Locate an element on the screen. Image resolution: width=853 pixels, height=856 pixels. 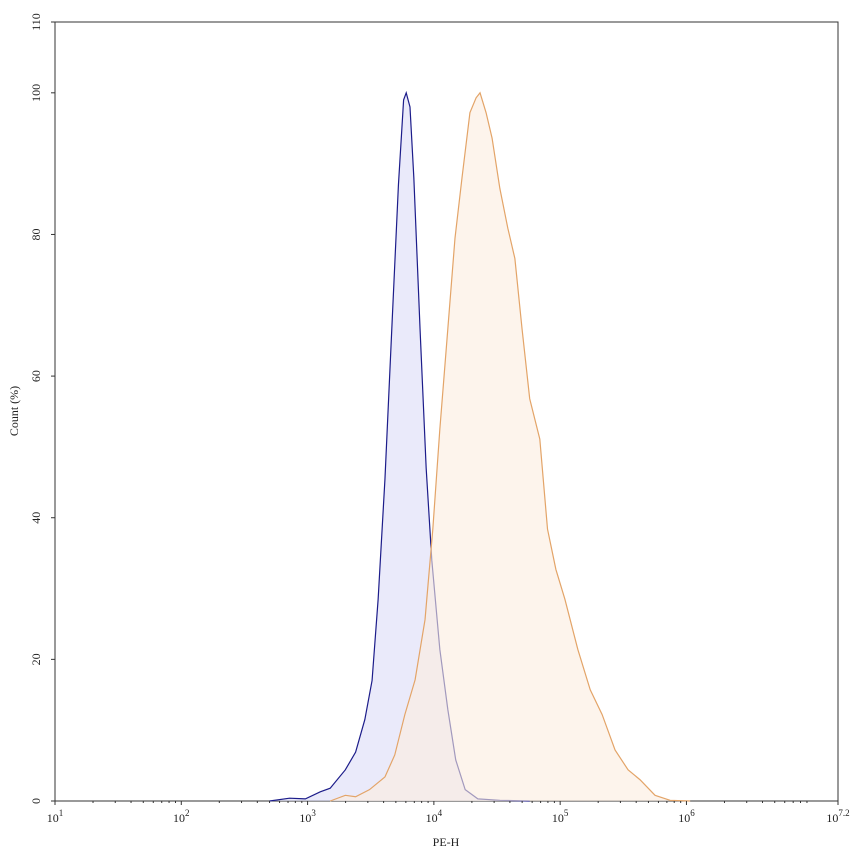
x-tick-label: 10³ is located at coordinates (307, 816).